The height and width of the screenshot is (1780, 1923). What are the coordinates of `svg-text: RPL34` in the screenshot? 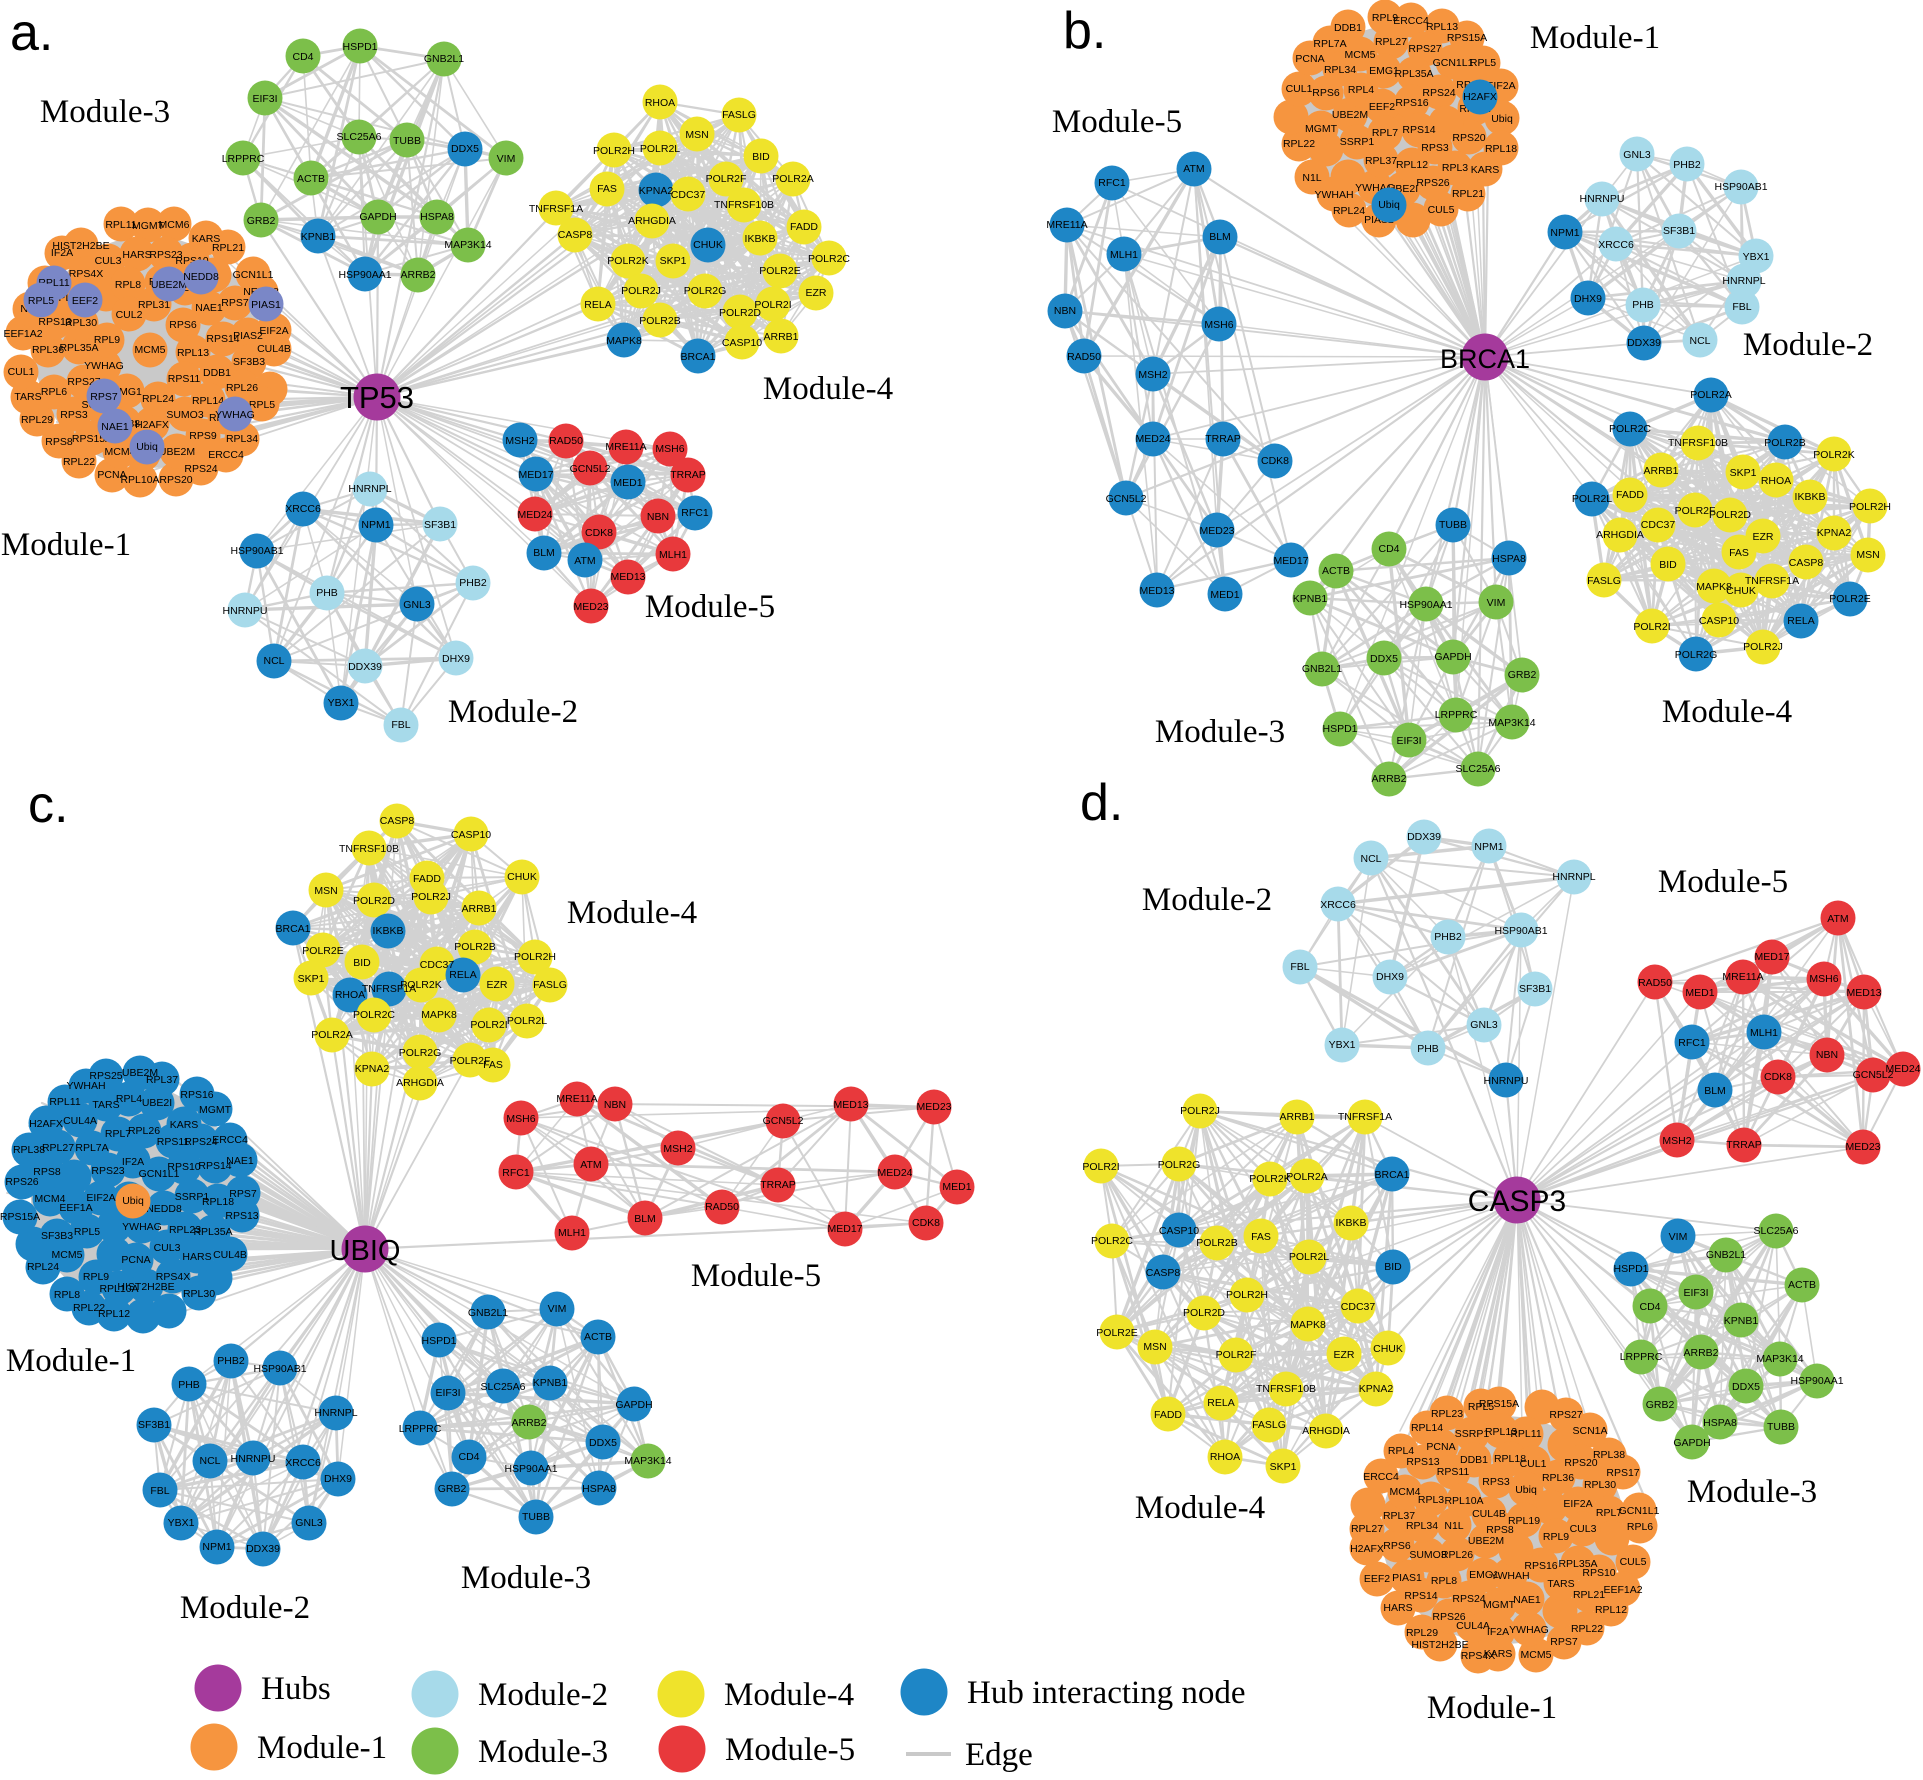 It's located at (1422, 1526).